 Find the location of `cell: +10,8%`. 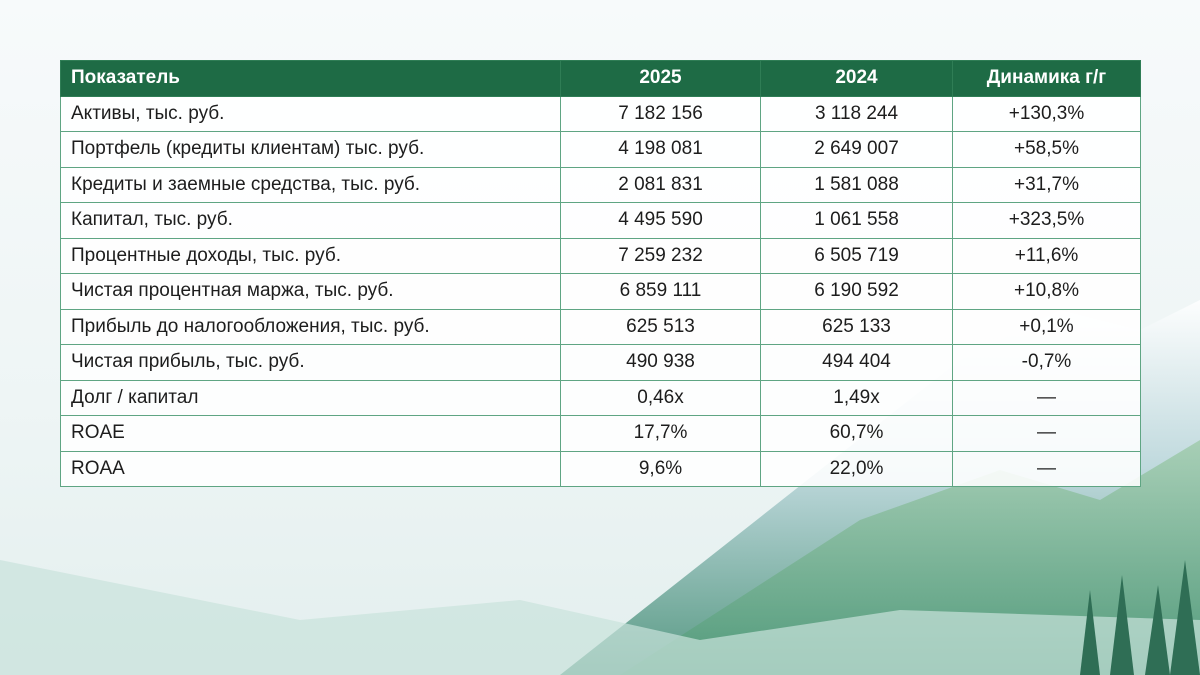

cell: +10,8% is located at coordinates (1046, 291).